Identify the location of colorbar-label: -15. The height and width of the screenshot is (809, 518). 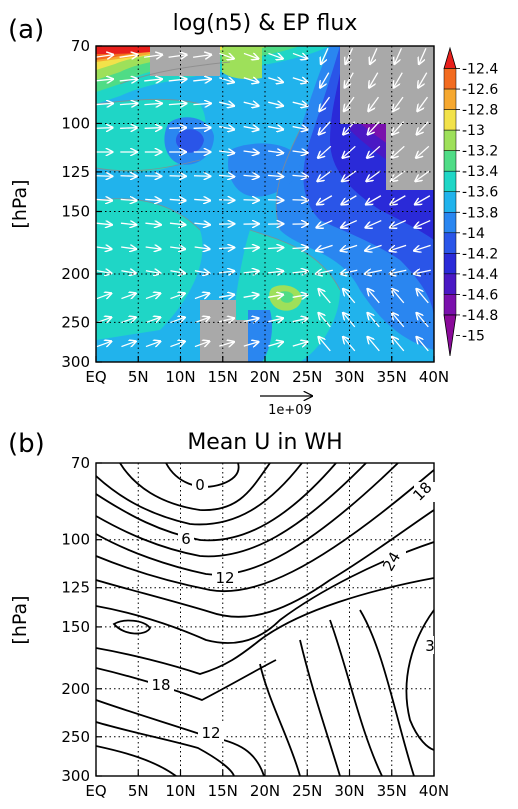
(473, 336).